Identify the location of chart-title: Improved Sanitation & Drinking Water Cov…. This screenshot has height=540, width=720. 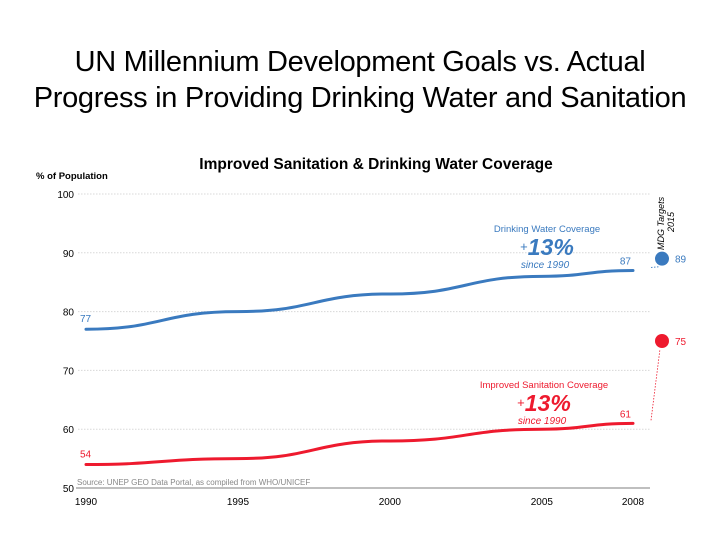
(376, 164).